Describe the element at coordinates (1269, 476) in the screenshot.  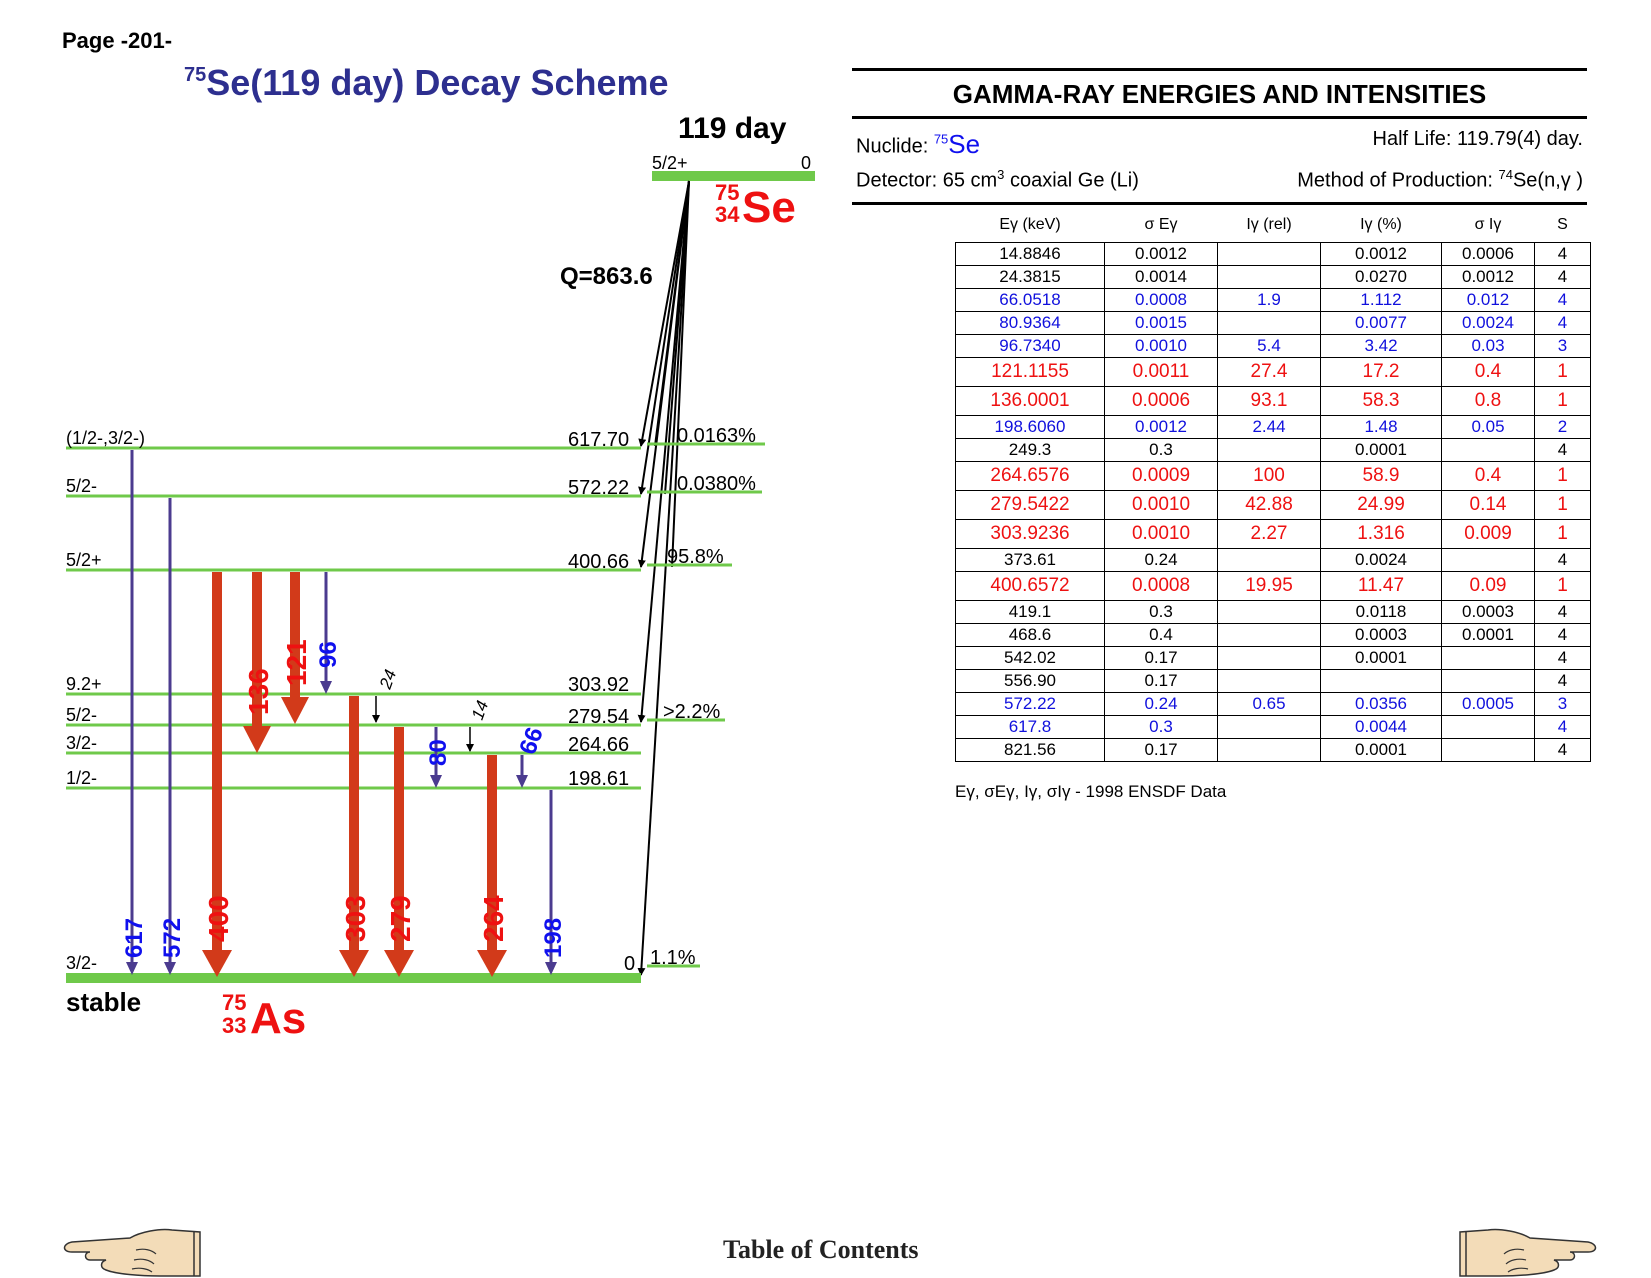
I see `cell-intensity-rel: 100` at that location.